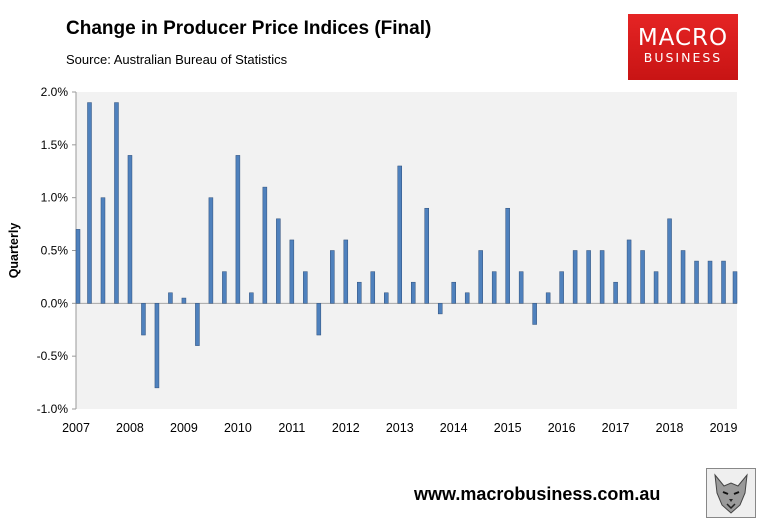  I want to click on x-tick-label: 2012, so click(346, 428).